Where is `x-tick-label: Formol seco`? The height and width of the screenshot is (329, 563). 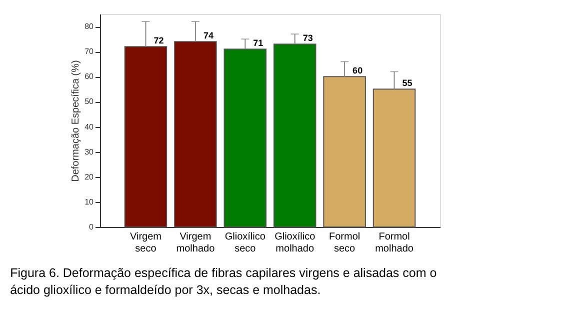 x-tick-label: Formol seco is located at coordinates (344, 243).